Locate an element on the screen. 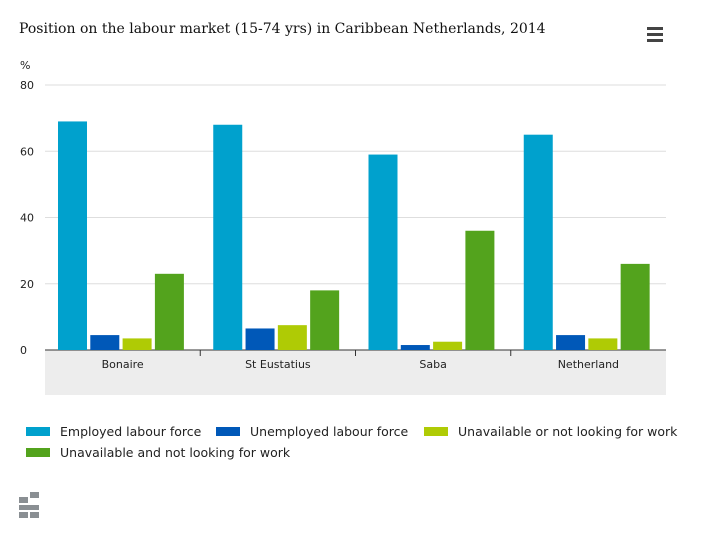  legend-label: Unemployed labour force is located at coordinates (329, 431).